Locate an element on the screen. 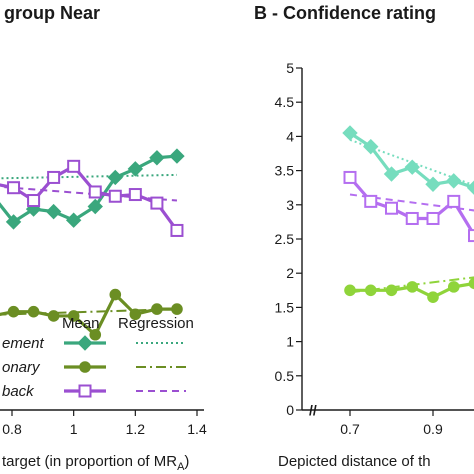 Image resolution: width=474 pixels, height=474 pixels. panel-a-x-tick-label: 1.2 is located at coordinates (136, 429).